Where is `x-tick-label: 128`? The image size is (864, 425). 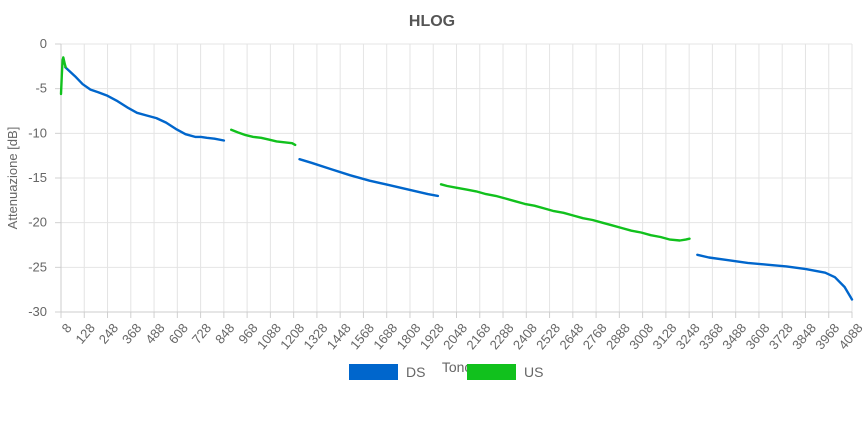
x-tick-label: 128 is located at coordinates (84, 333).